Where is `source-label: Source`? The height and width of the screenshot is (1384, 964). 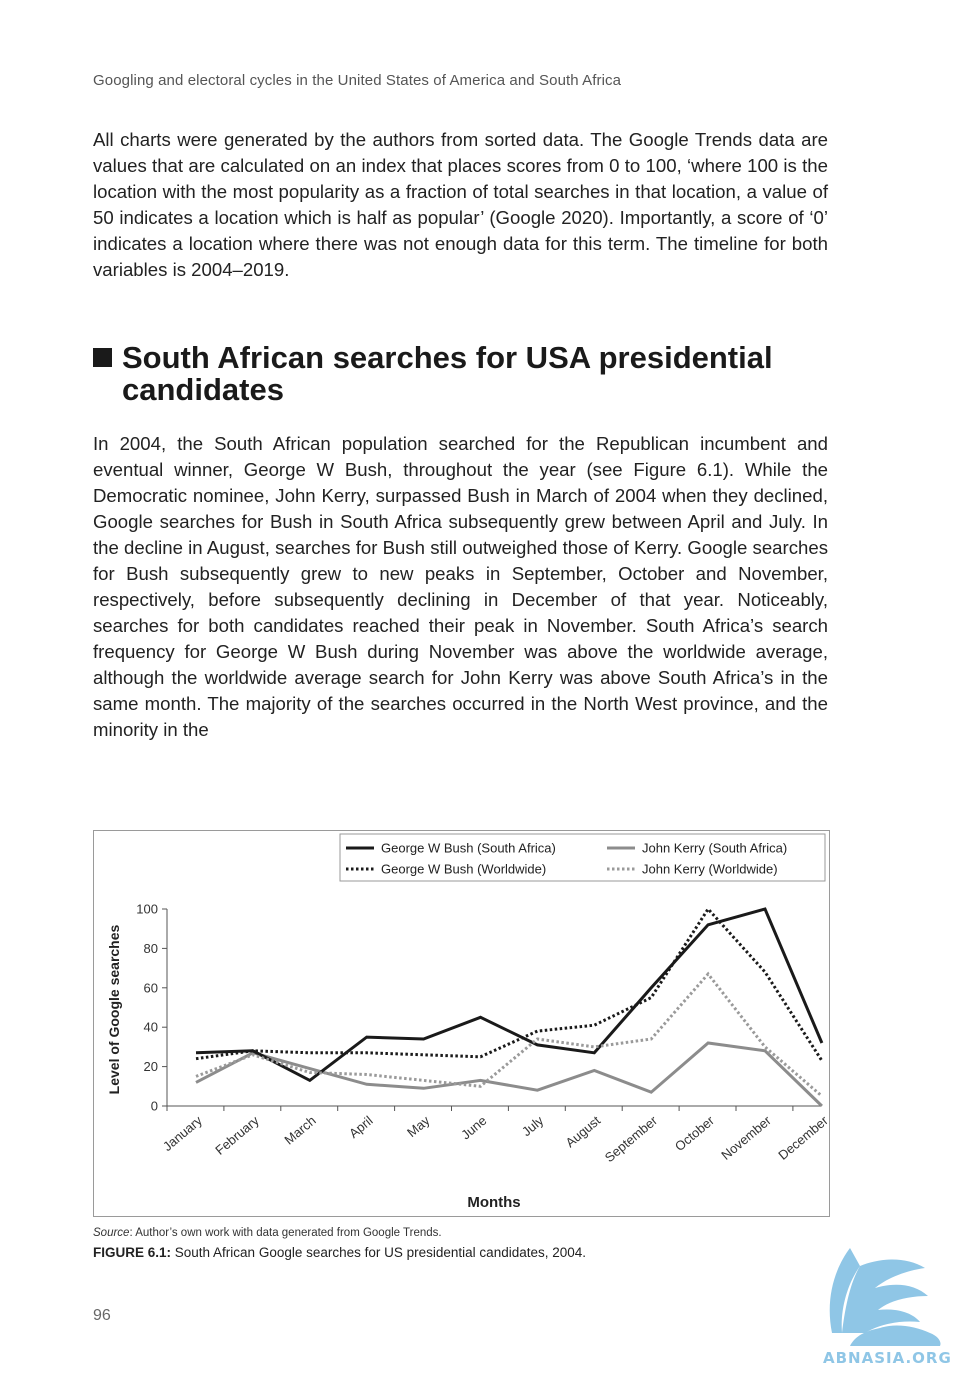 source-label: Source is located at coordinates (111, 1233).